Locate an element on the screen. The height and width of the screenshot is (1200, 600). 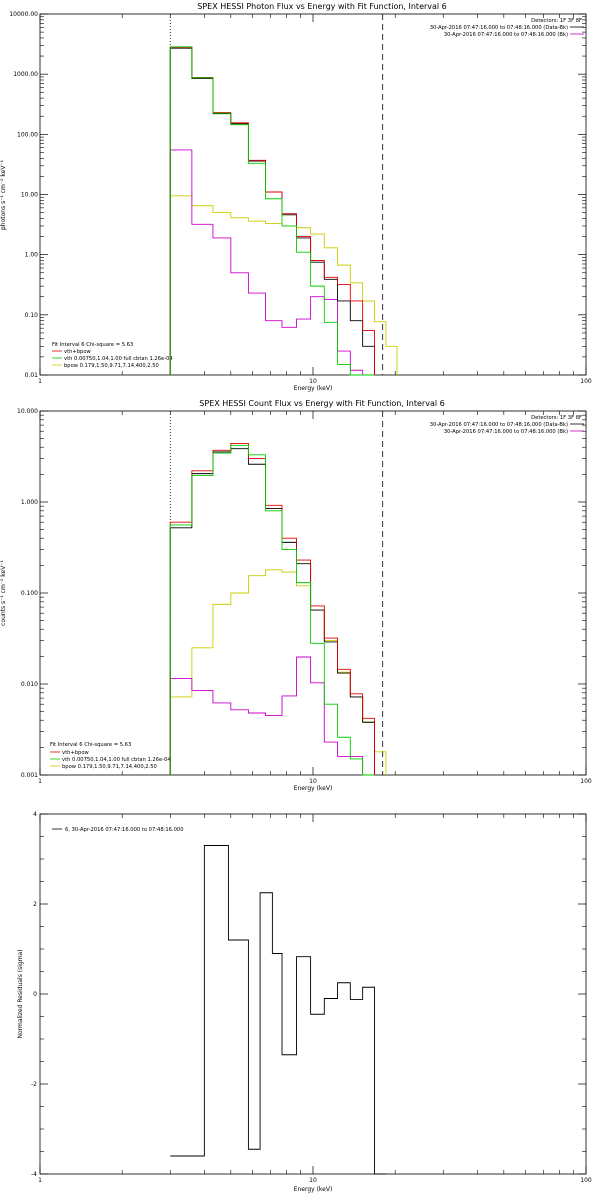
resid-xtick-label: 1 is located at coordinates (40, 1180).